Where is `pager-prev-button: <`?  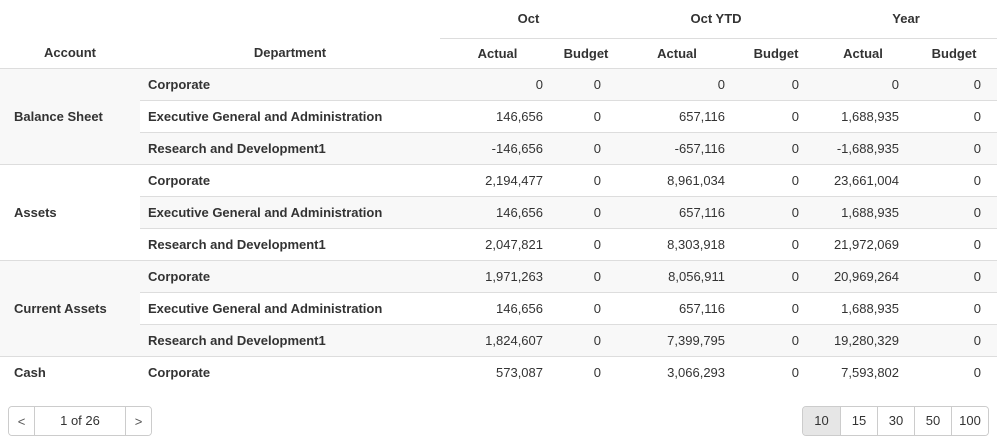
pager-prev-button: < is located at coordinates (22, 421).